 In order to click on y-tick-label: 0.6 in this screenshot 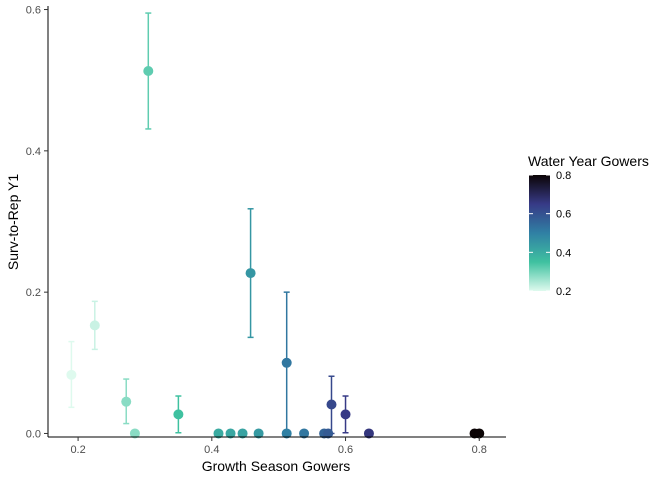, I will do `click(33, 11)`.